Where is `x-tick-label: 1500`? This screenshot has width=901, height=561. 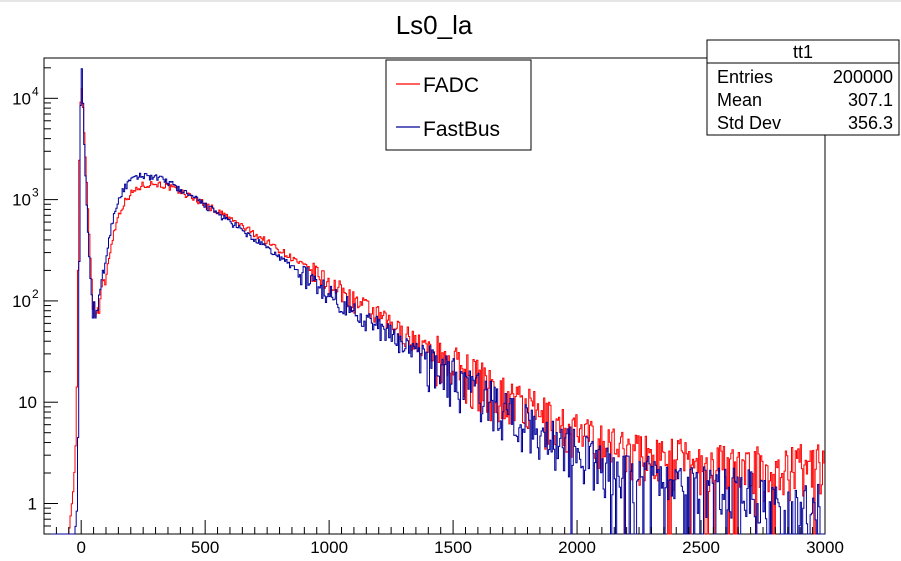
x-tick-label: 1500 is located at coordinates (453, 547).